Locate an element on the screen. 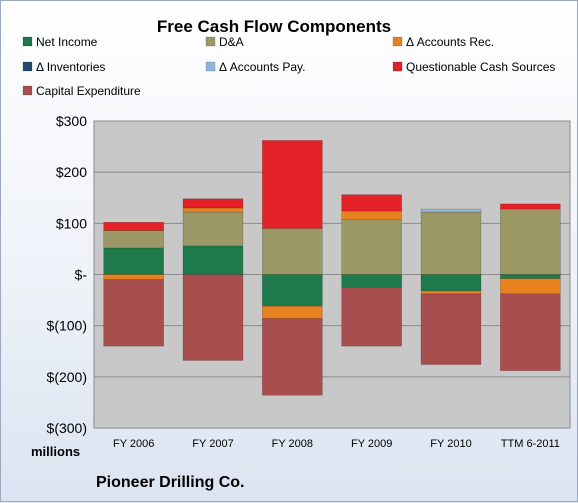  y-tick-label: $300 is located at coordinates (71, 121).